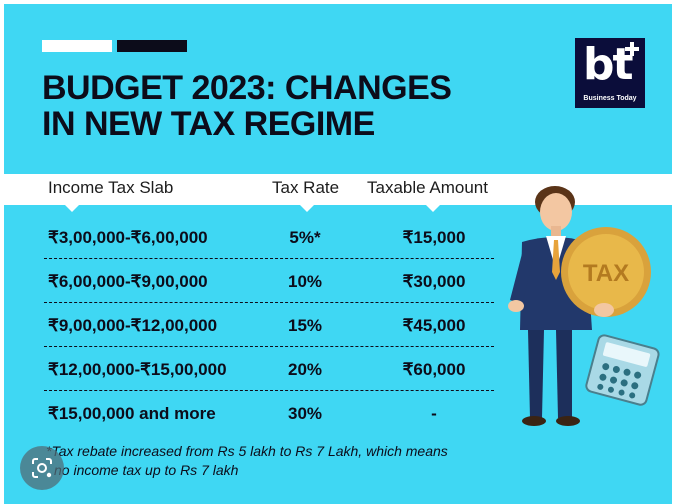 Image resolution: width=678 pixels, height=504 pixels. Describe the element at coordinates (427, 187) in the screenshot. I see `column-header-amount: Taxable Amount` at that location.